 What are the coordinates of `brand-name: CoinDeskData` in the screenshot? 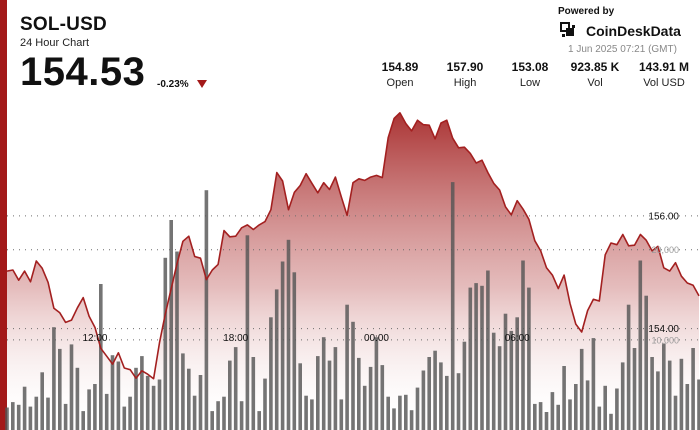 It's located at (633, 31).